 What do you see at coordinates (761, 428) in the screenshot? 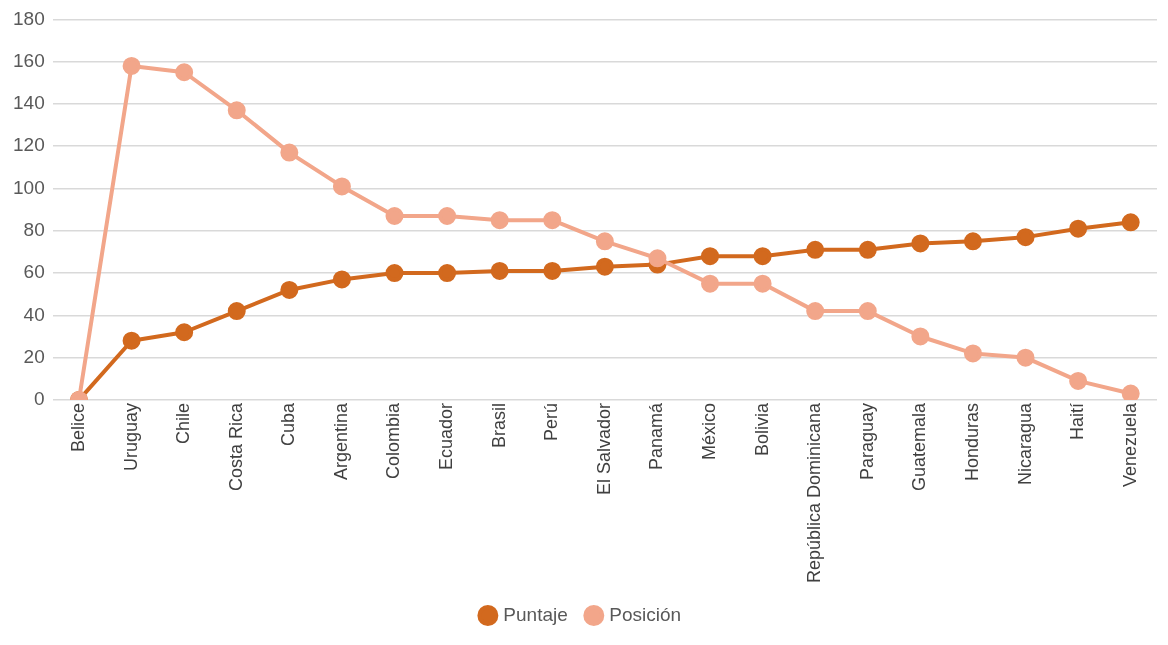
I see `x-tick-label: Bolivia` at bounding box center [761, 428].